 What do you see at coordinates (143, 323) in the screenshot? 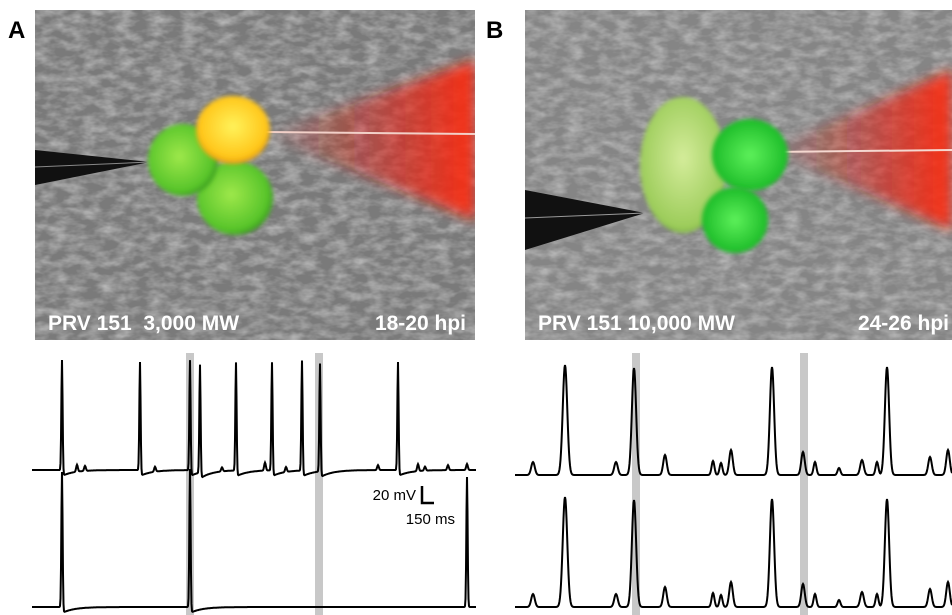
I see `image-caption: PRV 151 3,000 MW` at bounding box center [143, 323].